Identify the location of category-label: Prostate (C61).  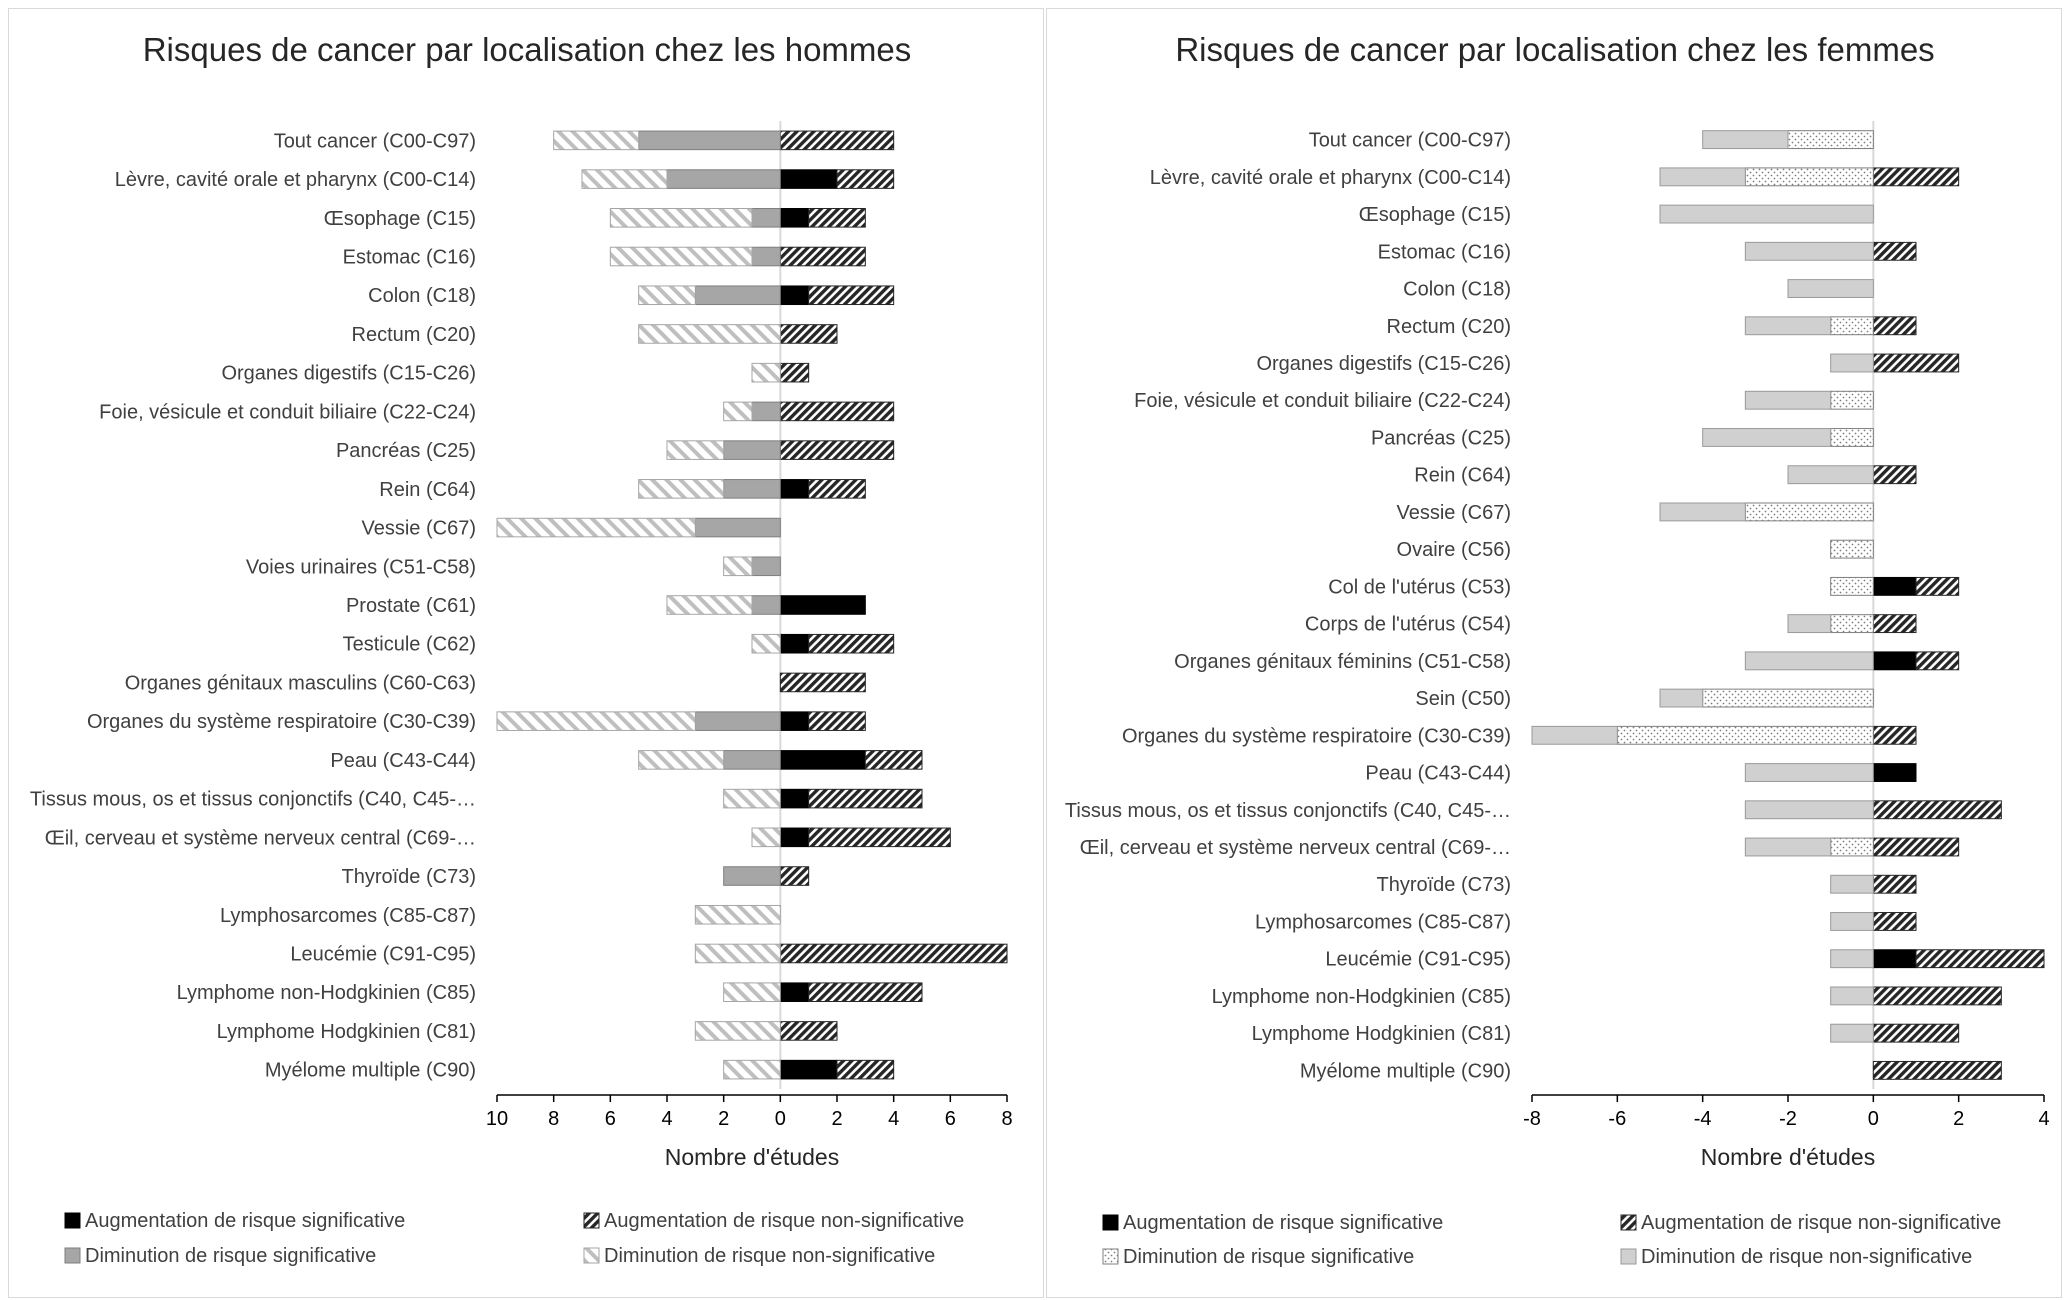
(411, 606).